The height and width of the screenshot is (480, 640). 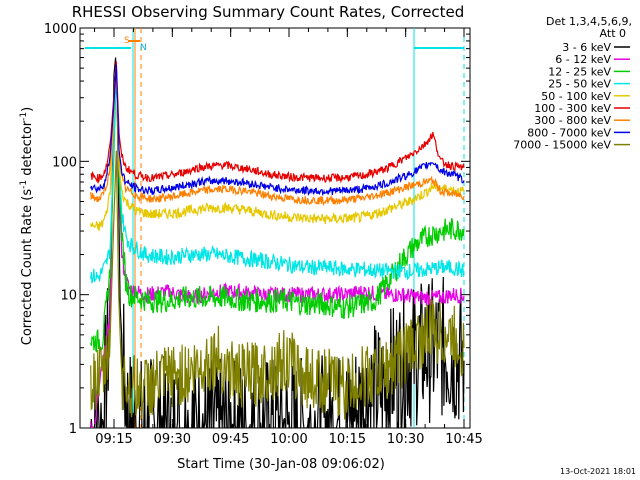 I want to click on legend-item-label: 800 - 7000 keV, so click(x=569, y=132).